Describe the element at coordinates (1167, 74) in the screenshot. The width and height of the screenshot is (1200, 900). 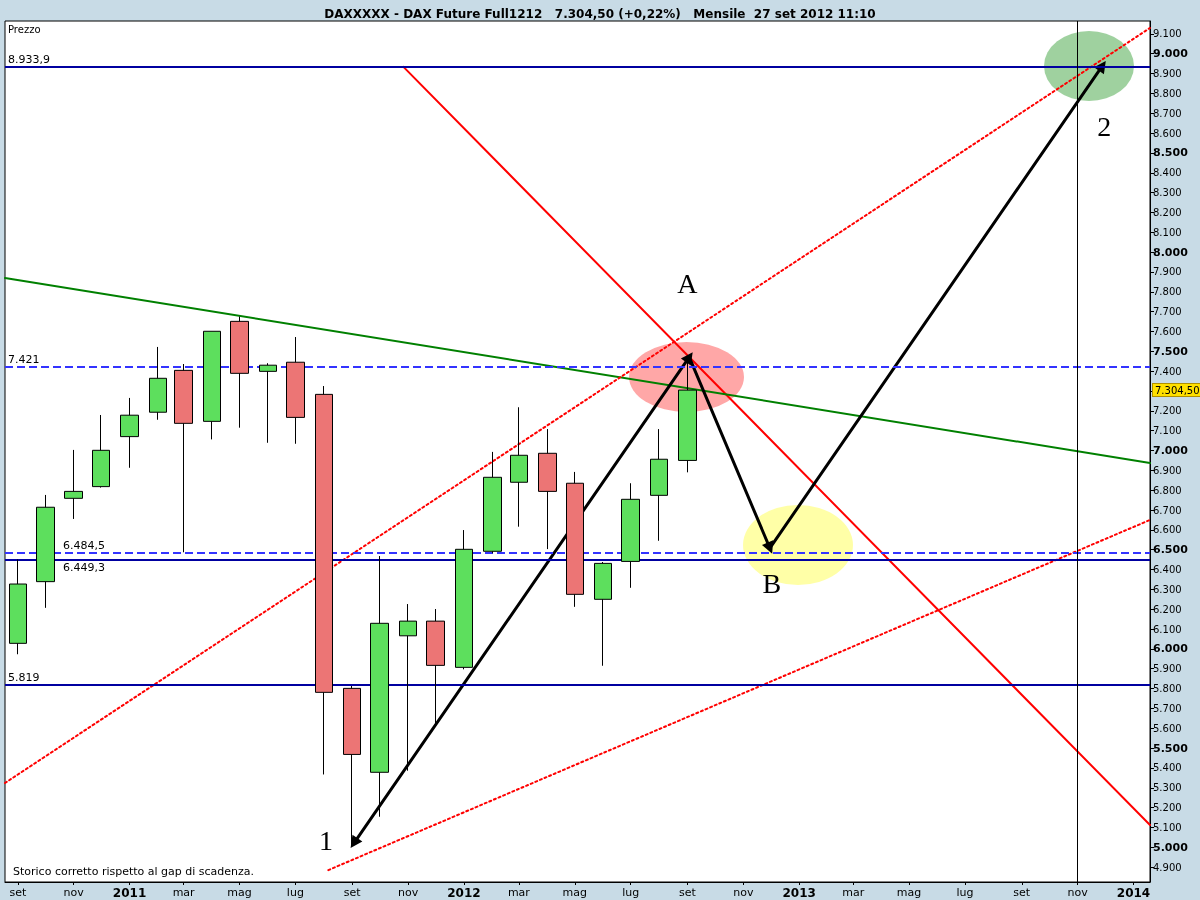
I see `y-tick-label: 8.900` at that location.